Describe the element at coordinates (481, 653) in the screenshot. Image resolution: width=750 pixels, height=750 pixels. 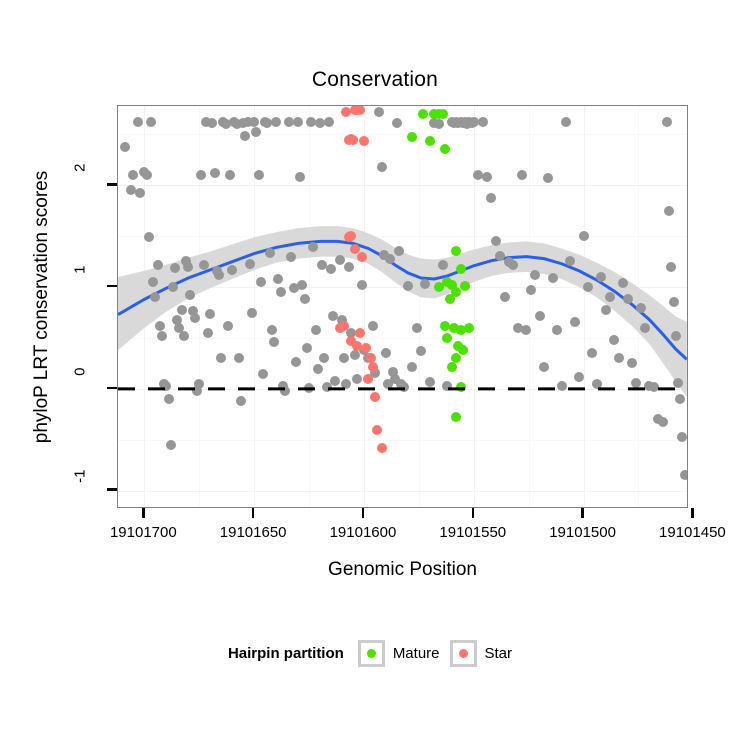
I see `legend-item-star: Star` at that location.